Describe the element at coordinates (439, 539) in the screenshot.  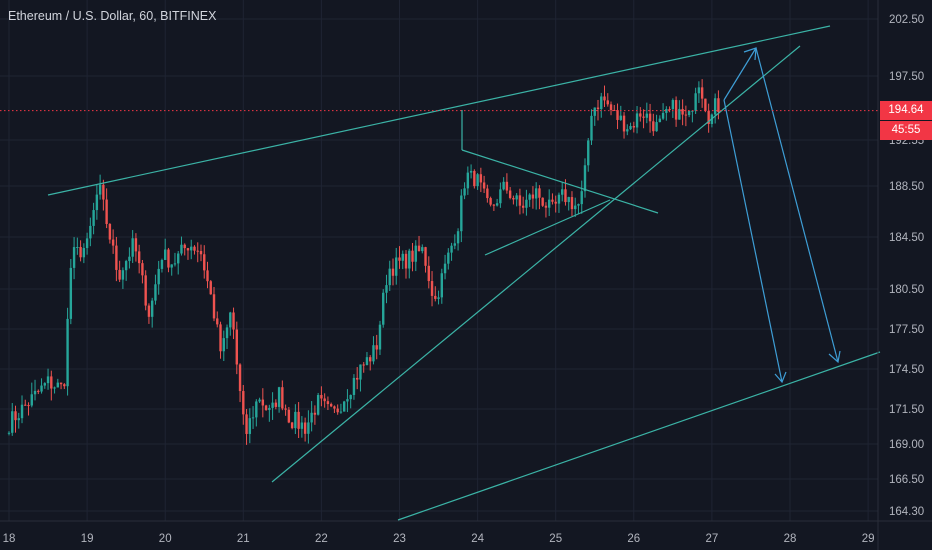
I see `time-axis: 18 19 20 21 22 23 24 25 26 27 28 29` at that location.